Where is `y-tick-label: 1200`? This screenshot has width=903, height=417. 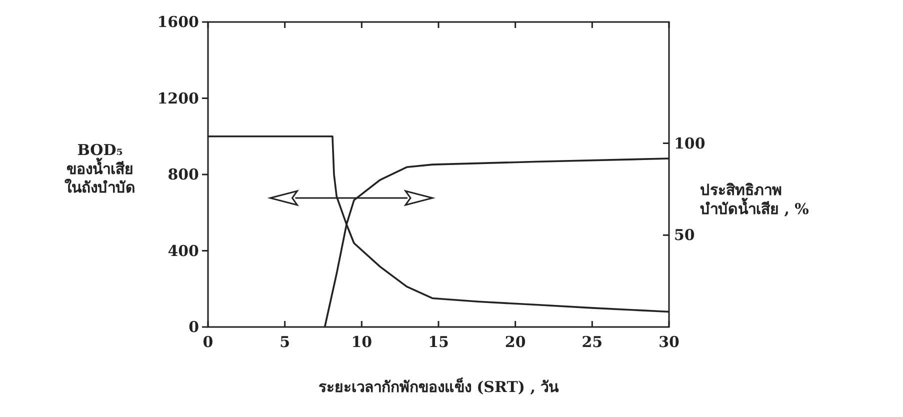
y-tick-label: 1200 is located at coordinates (178, 98).